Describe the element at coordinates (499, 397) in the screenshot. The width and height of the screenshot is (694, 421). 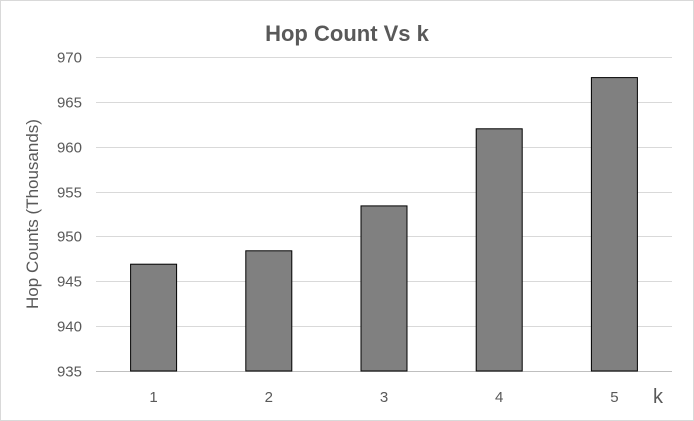
I see `x-tick-label: 4` at that location.